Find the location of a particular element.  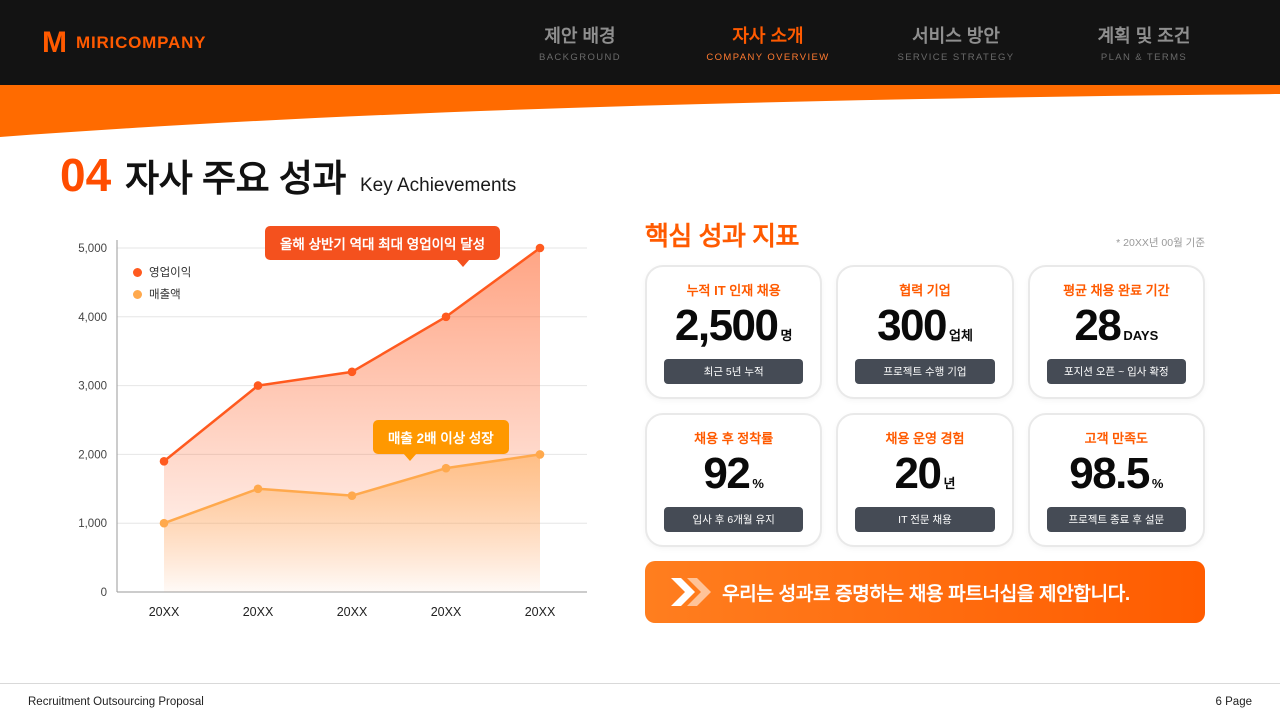

kpi-header: 핵심 성과 지표 * 20XX년 00월 기준 is located at coordinates (925, 234).